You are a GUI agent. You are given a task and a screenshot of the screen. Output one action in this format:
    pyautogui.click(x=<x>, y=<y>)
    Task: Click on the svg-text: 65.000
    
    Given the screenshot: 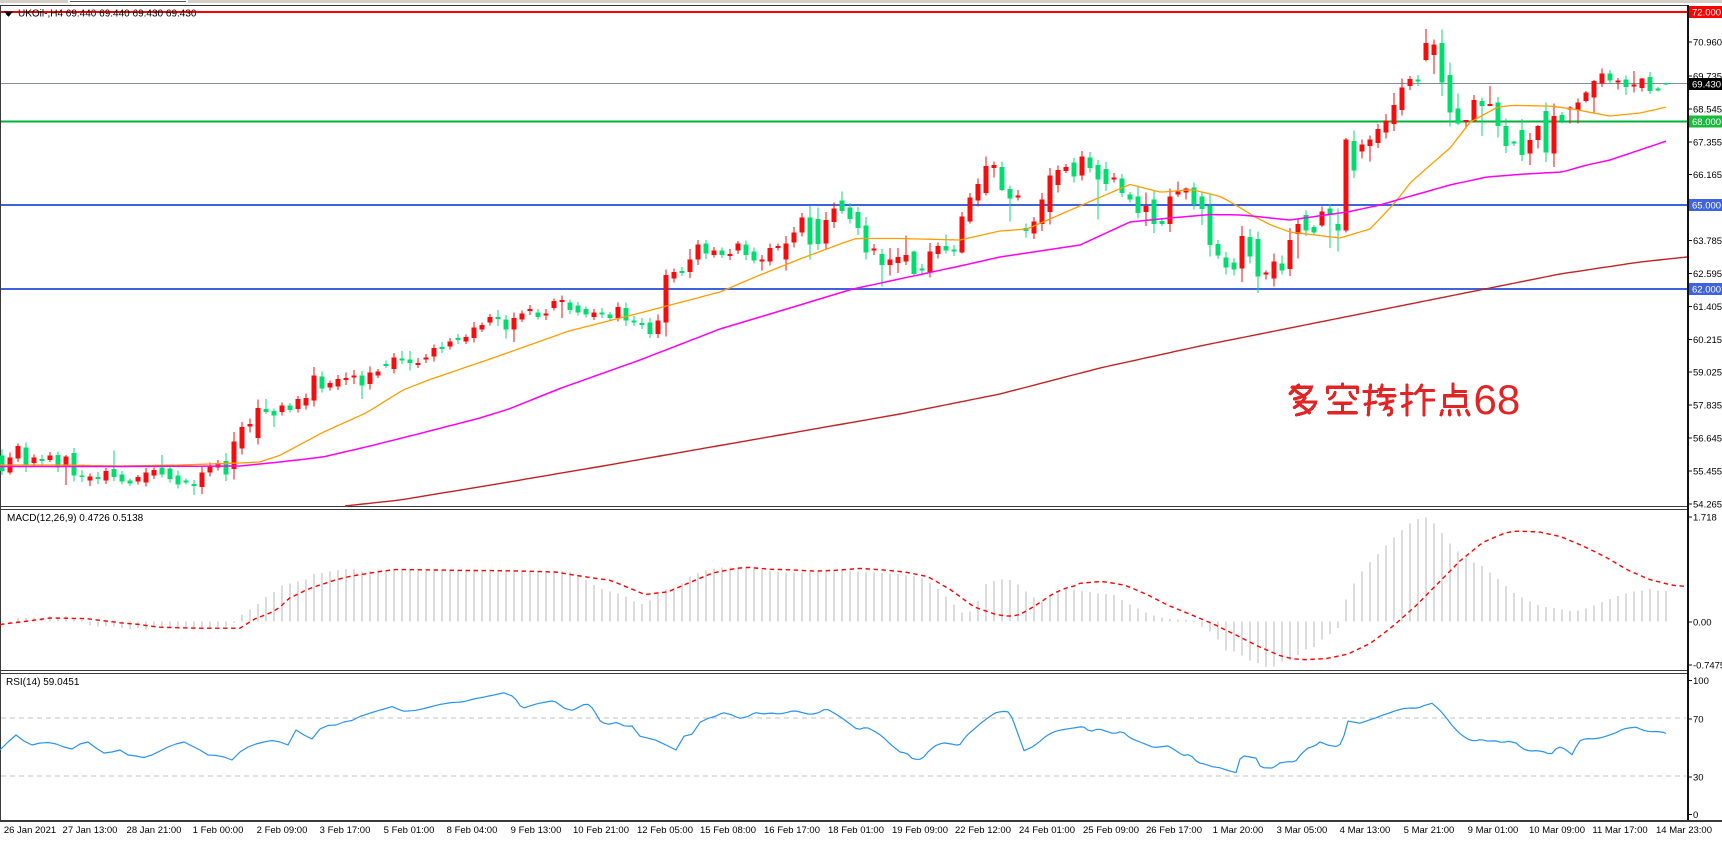 What is the action you would take?
    pyautogui.click(x=1706, y=206)
    